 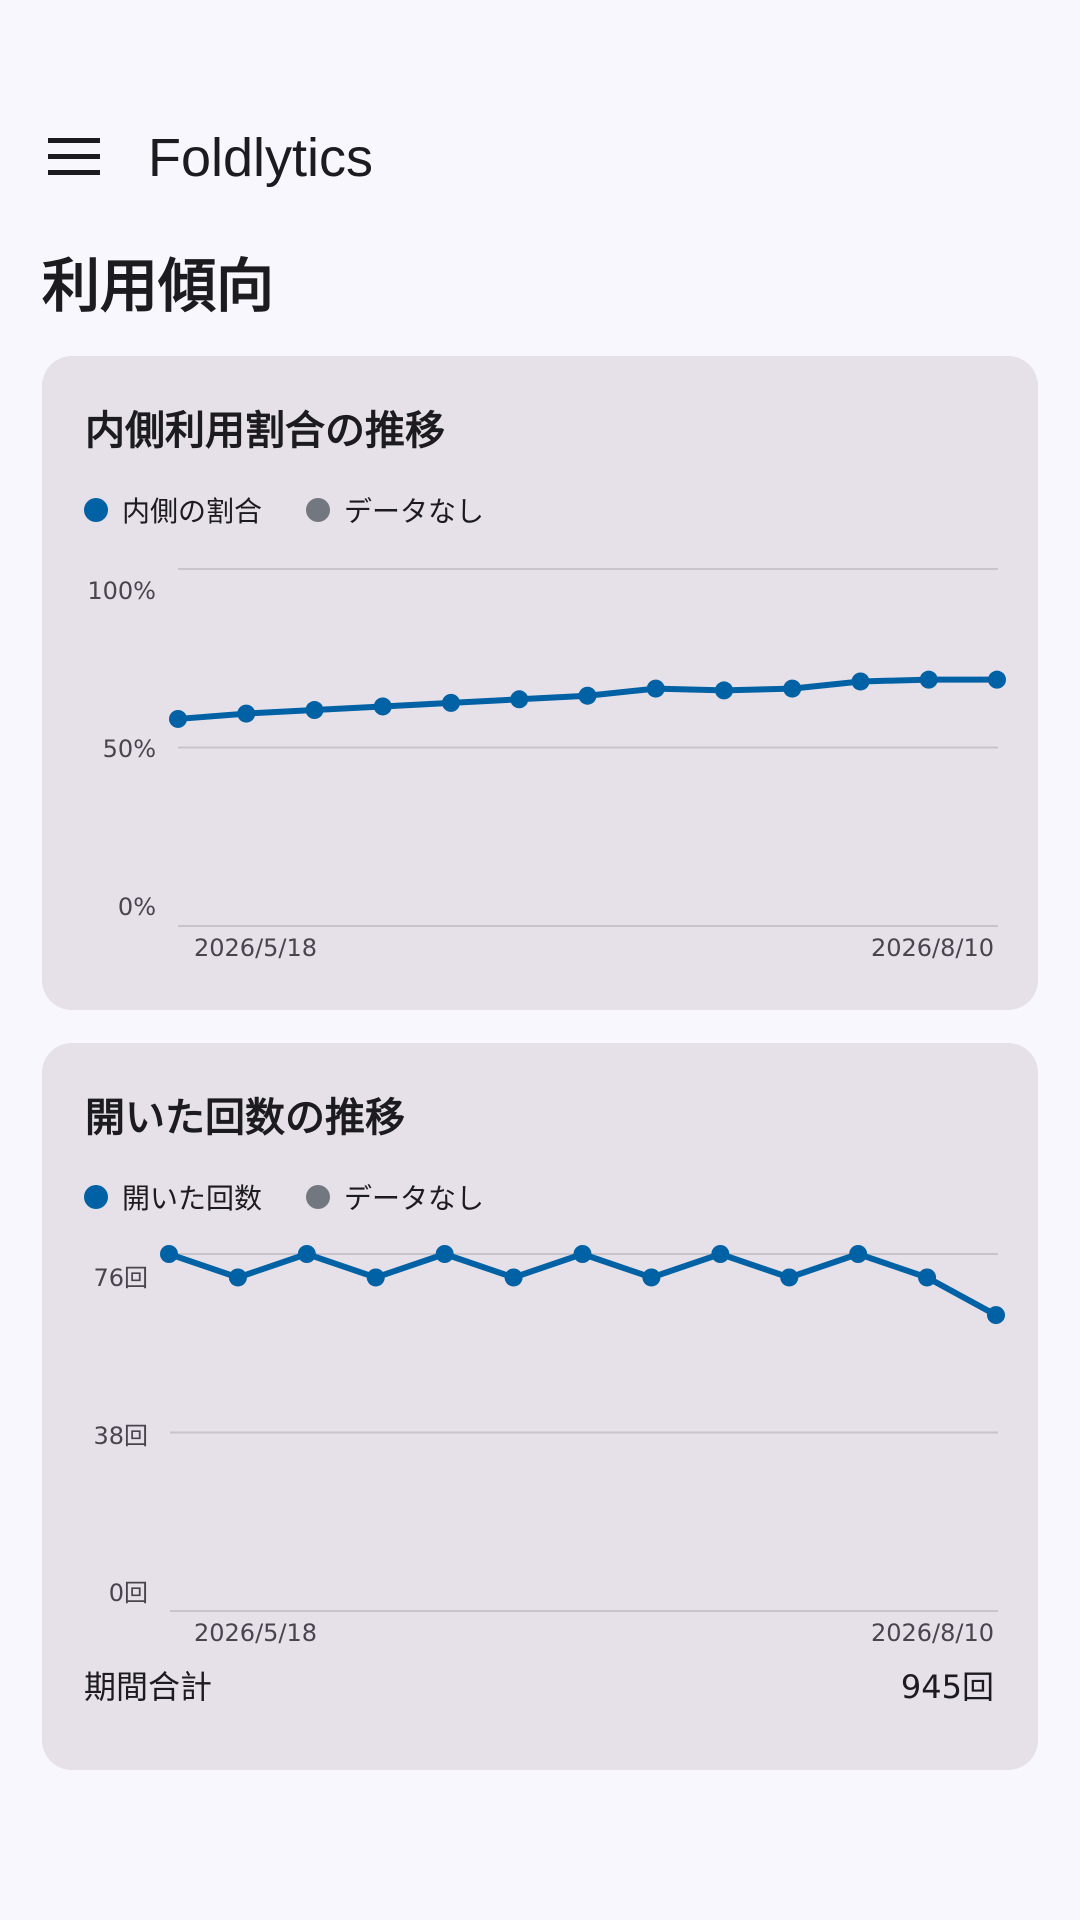 I want to click on legend-item-series: 内側の割合, so click(x=173, y=510).